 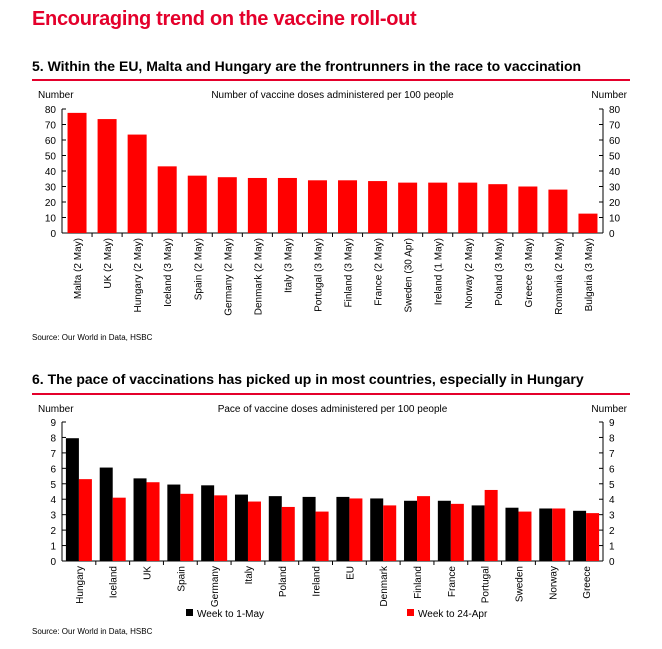 I want to click on chart-2-category-label: Poland, so click(x=283, y=581).